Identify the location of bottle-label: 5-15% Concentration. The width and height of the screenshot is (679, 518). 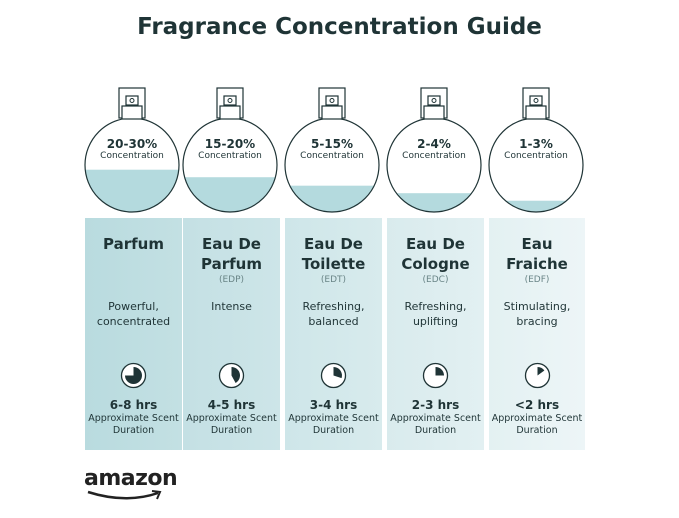
(332, 149).